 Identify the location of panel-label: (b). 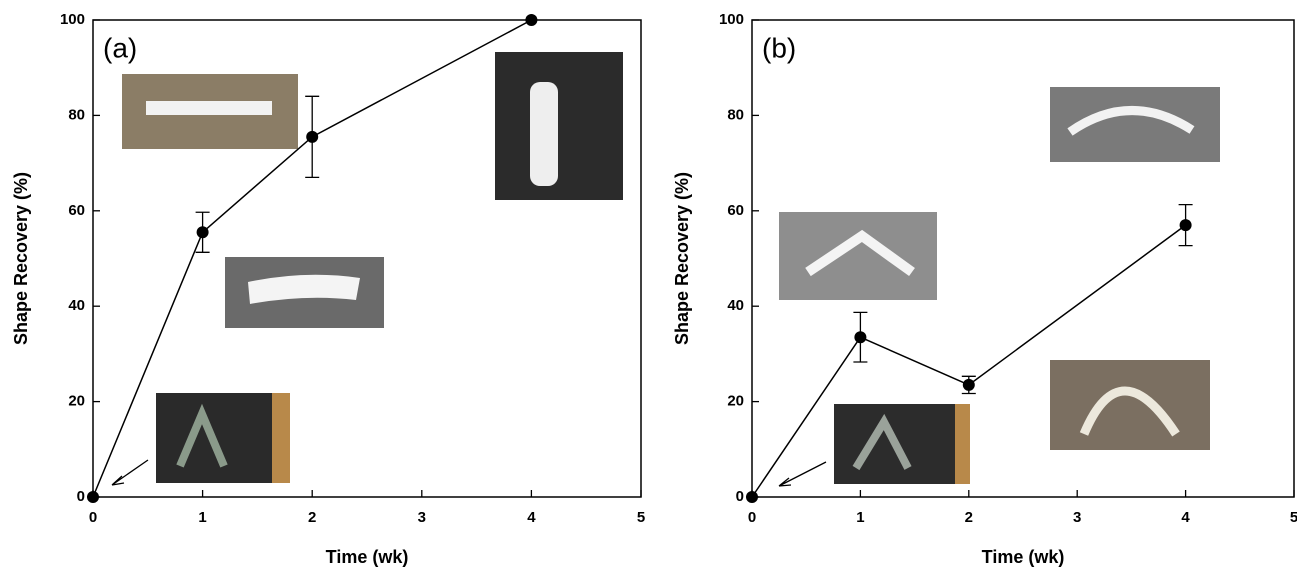
(779, 47).